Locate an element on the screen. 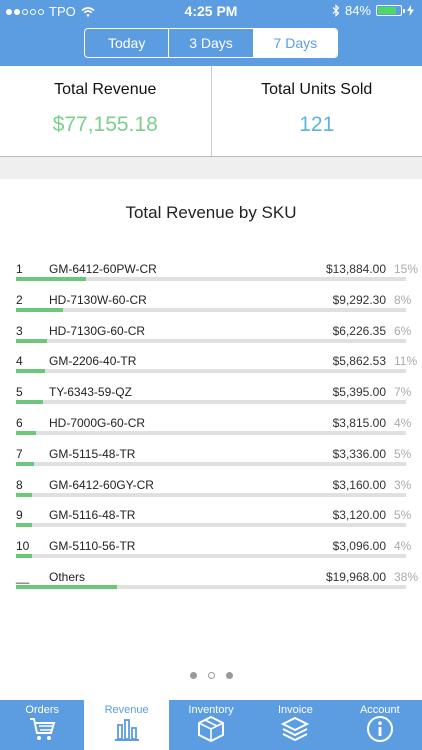  sku-revenue: $3,815.00 is located at coordinates (359, 422).